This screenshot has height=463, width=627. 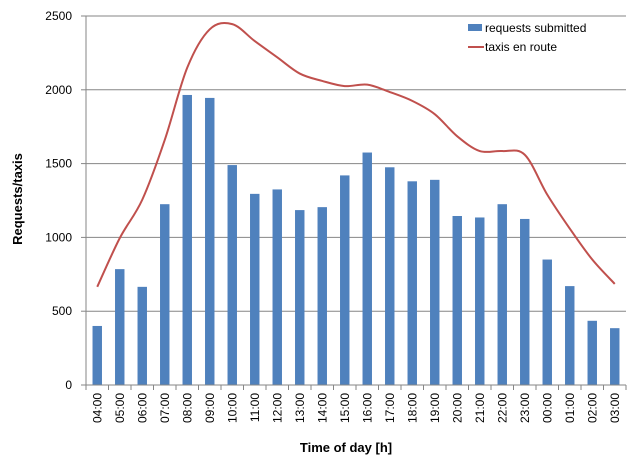 What do you see at coordinates (300, 408) in the screenshot?
I see `x-tick-label: 13:00` at bounding box center [300, 408].